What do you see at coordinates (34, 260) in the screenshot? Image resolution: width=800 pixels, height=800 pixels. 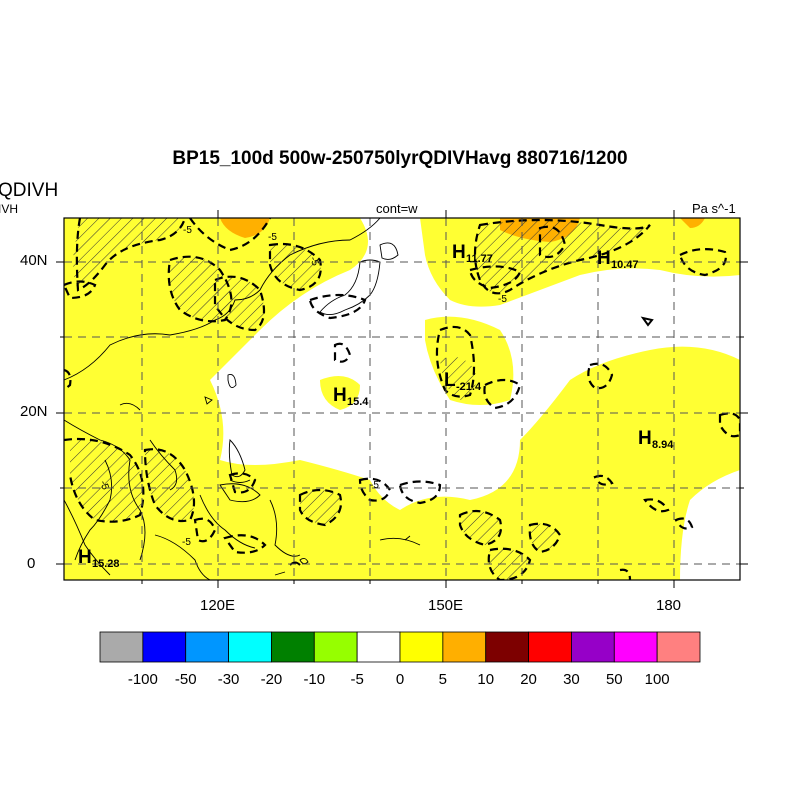 I see `lat-label-40n: 40N` at bounding box center [34, 260].